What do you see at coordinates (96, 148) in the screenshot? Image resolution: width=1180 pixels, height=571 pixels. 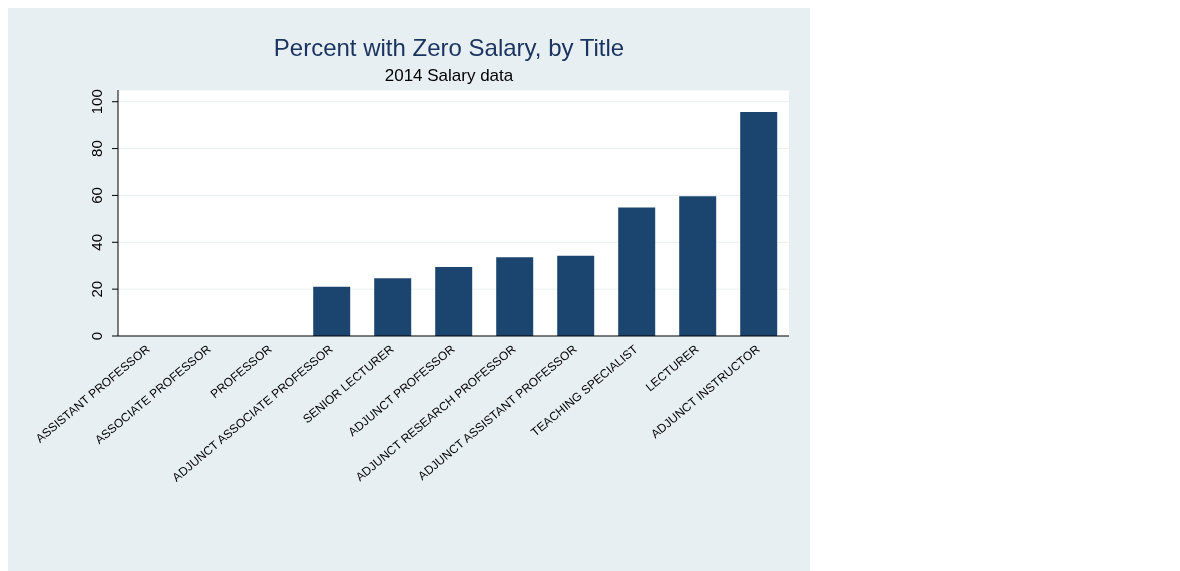 I see `y-tick-label: 80` at bounding box center [96, 148].